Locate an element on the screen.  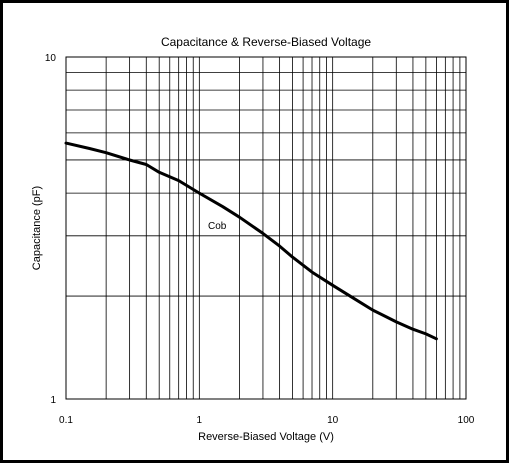
x-axis-label: Reverse-Biased Voltage (V) is located at coordinates (266, 437).